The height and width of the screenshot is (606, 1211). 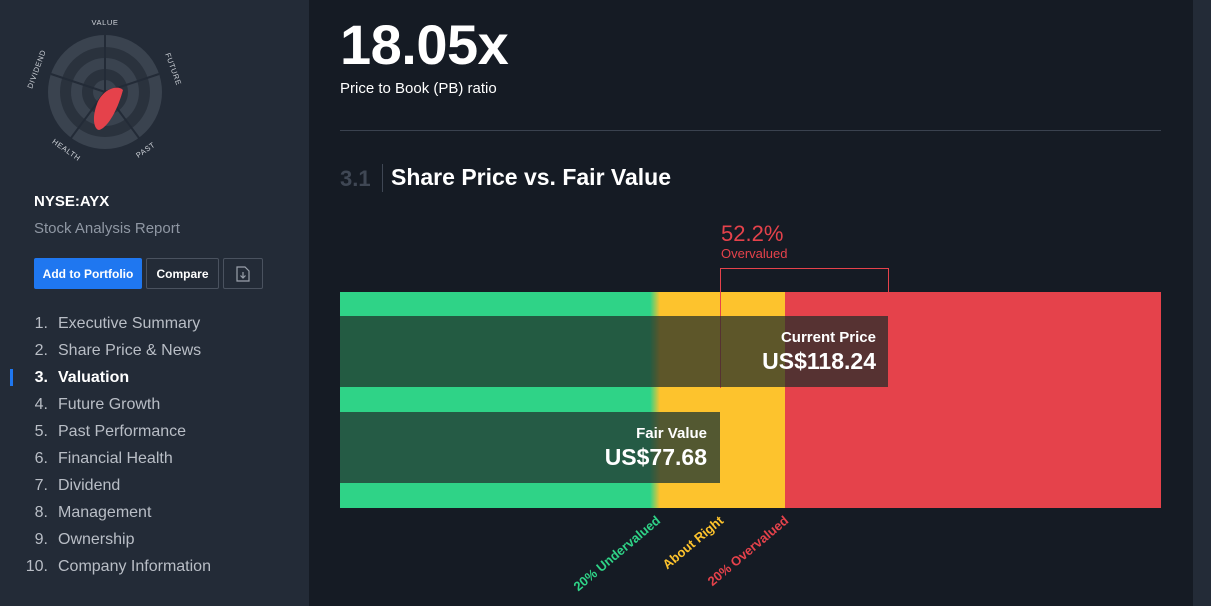 I want to click on overvalued-percent: 52.2%, so click(x=752, y=233).